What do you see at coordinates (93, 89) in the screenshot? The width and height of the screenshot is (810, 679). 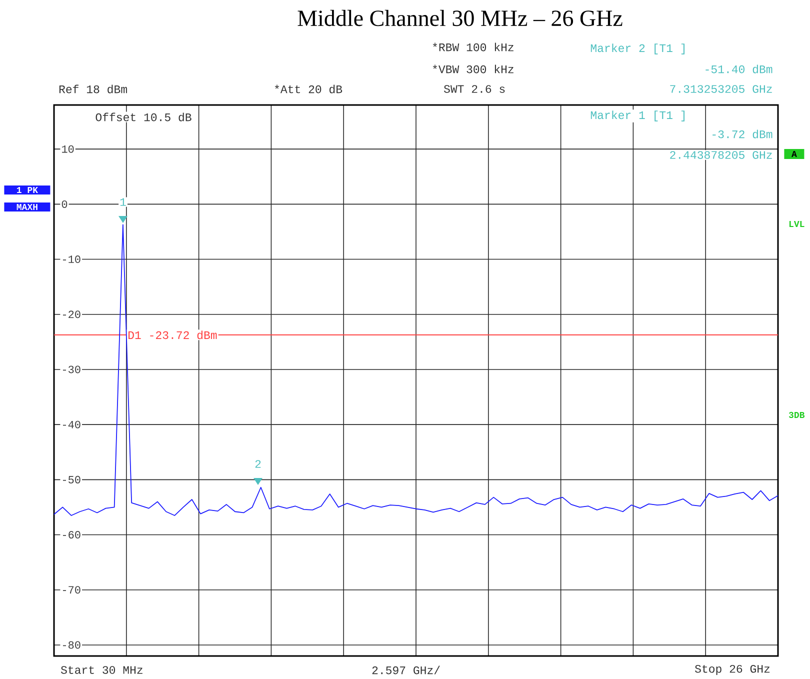 I see `text: Ref 18 dBm` at bounding box center [93, 89].